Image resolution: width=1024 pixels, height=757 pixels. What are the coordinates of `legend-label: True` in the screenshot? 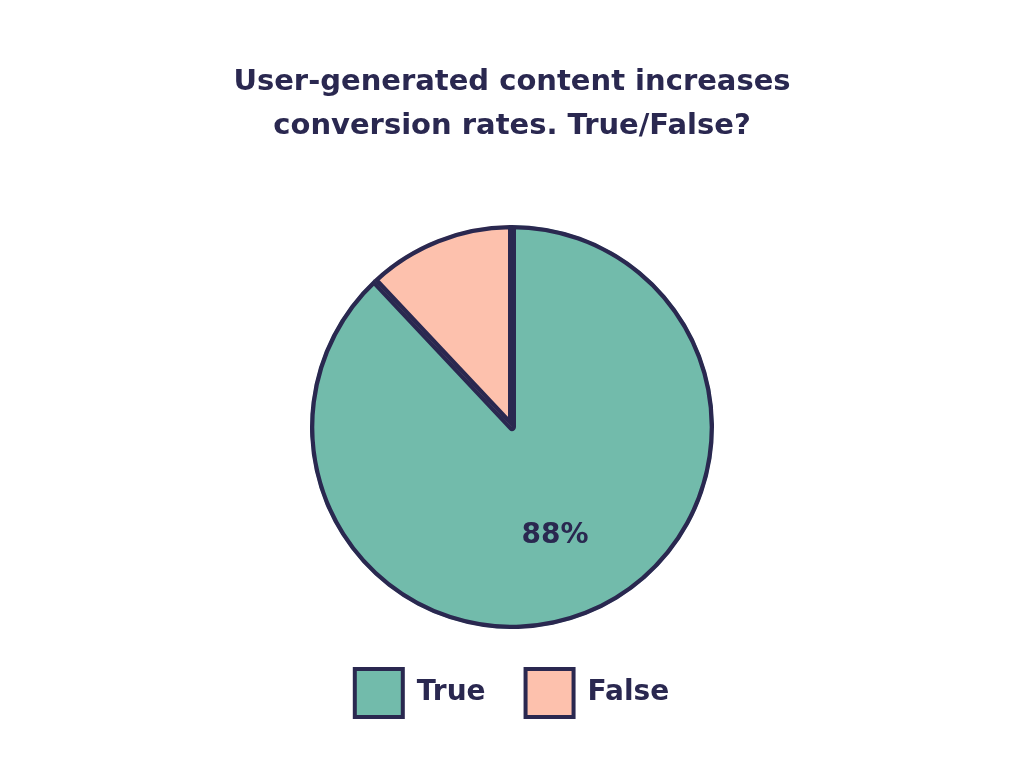 It's located at (451, 691).